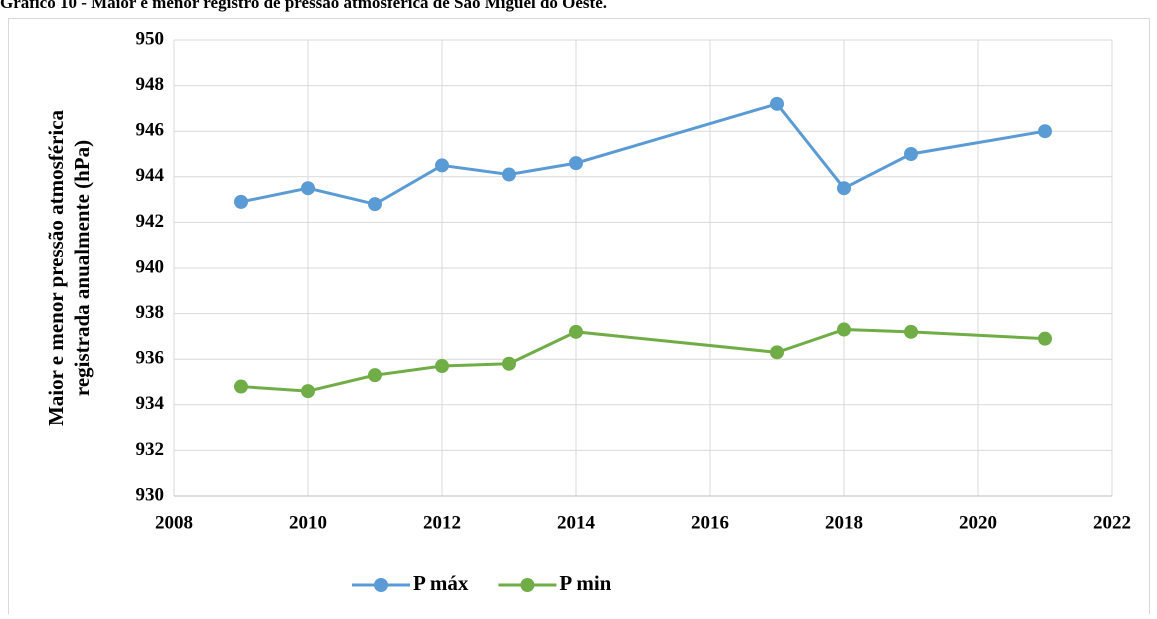 The width and height of the screenshot is (1157, 619). Describe the element at coordinates (978, 522) in the screenshot. I see `x-tick-label: 2020` at that location.